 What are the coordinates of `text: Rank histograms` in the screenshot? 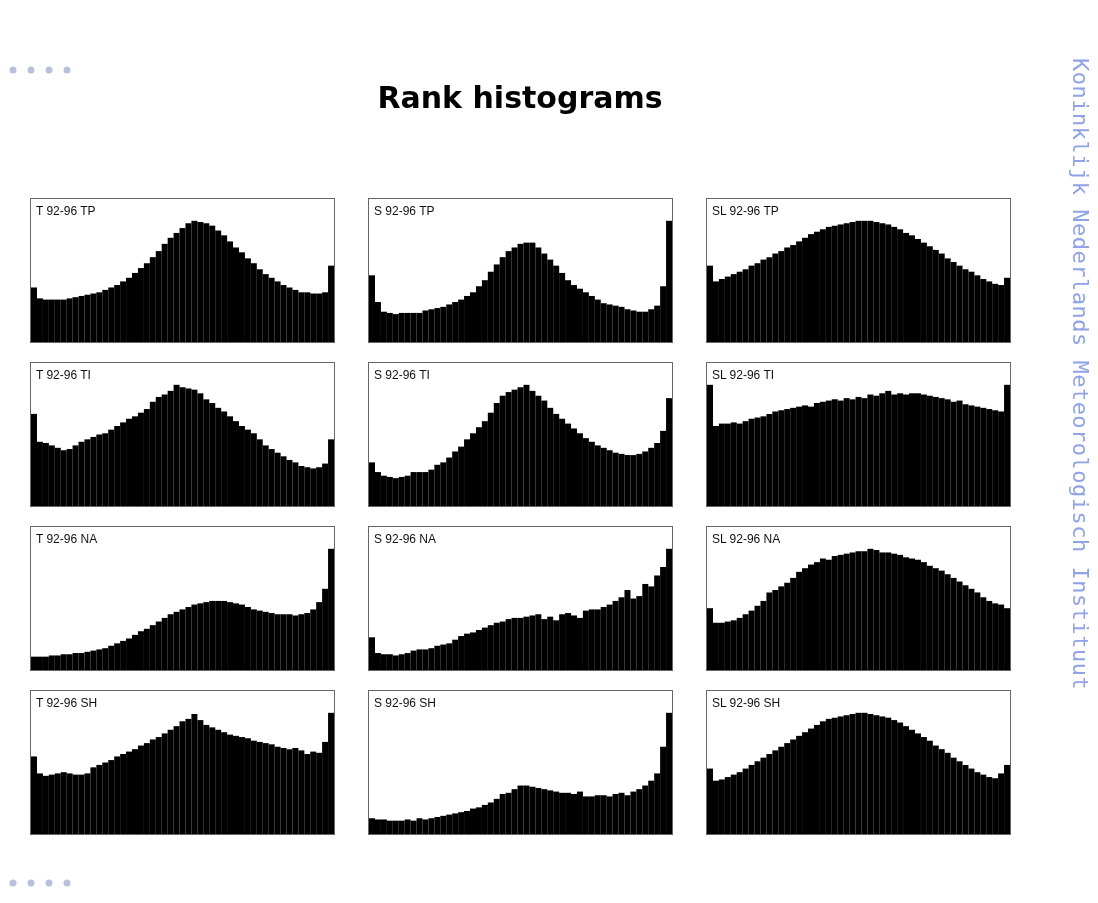 It's located at (520, 97).